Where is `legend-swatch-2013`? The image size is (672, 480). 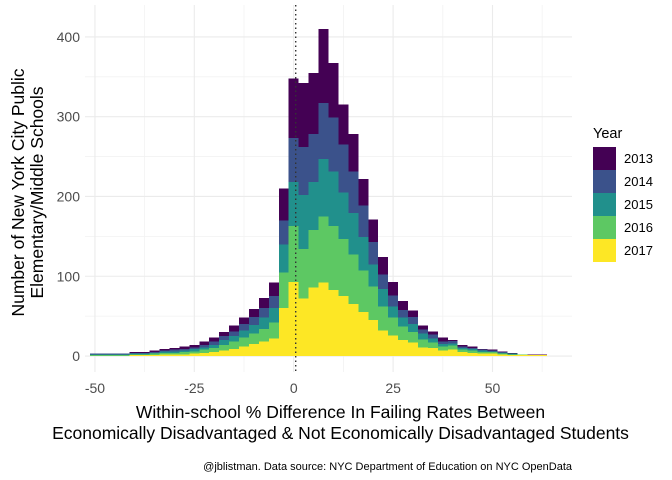
legend-swatch-2013 is located at coordinates (604, 158).